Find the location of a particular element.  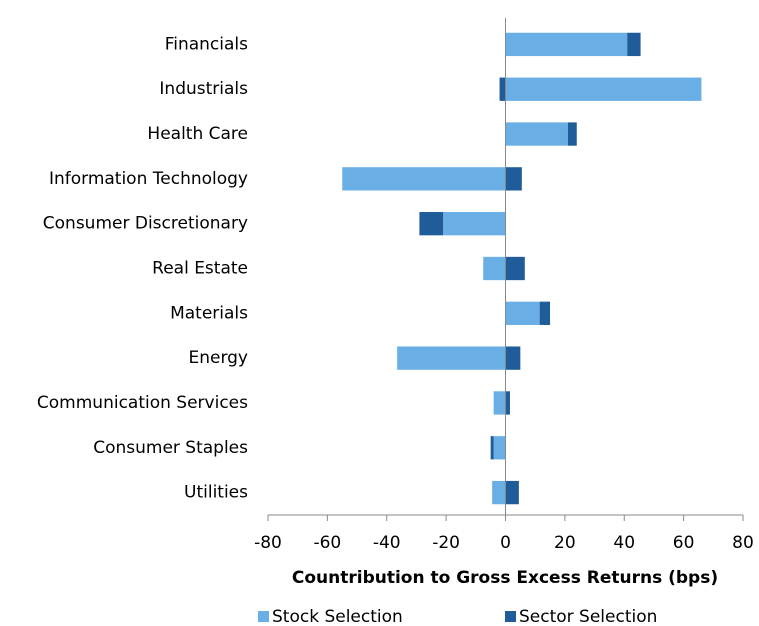

y-tick-label: Energy is located at coordinates (218, 358).